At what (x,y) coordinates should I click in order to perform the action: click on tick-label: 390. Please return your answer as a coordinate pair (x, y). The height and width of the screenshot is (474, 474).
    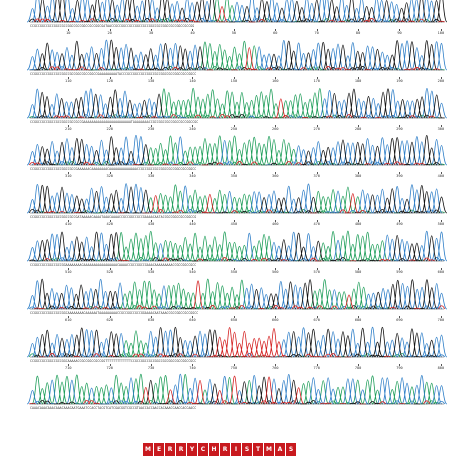
    Looking at the image, I should click on (399, 176).